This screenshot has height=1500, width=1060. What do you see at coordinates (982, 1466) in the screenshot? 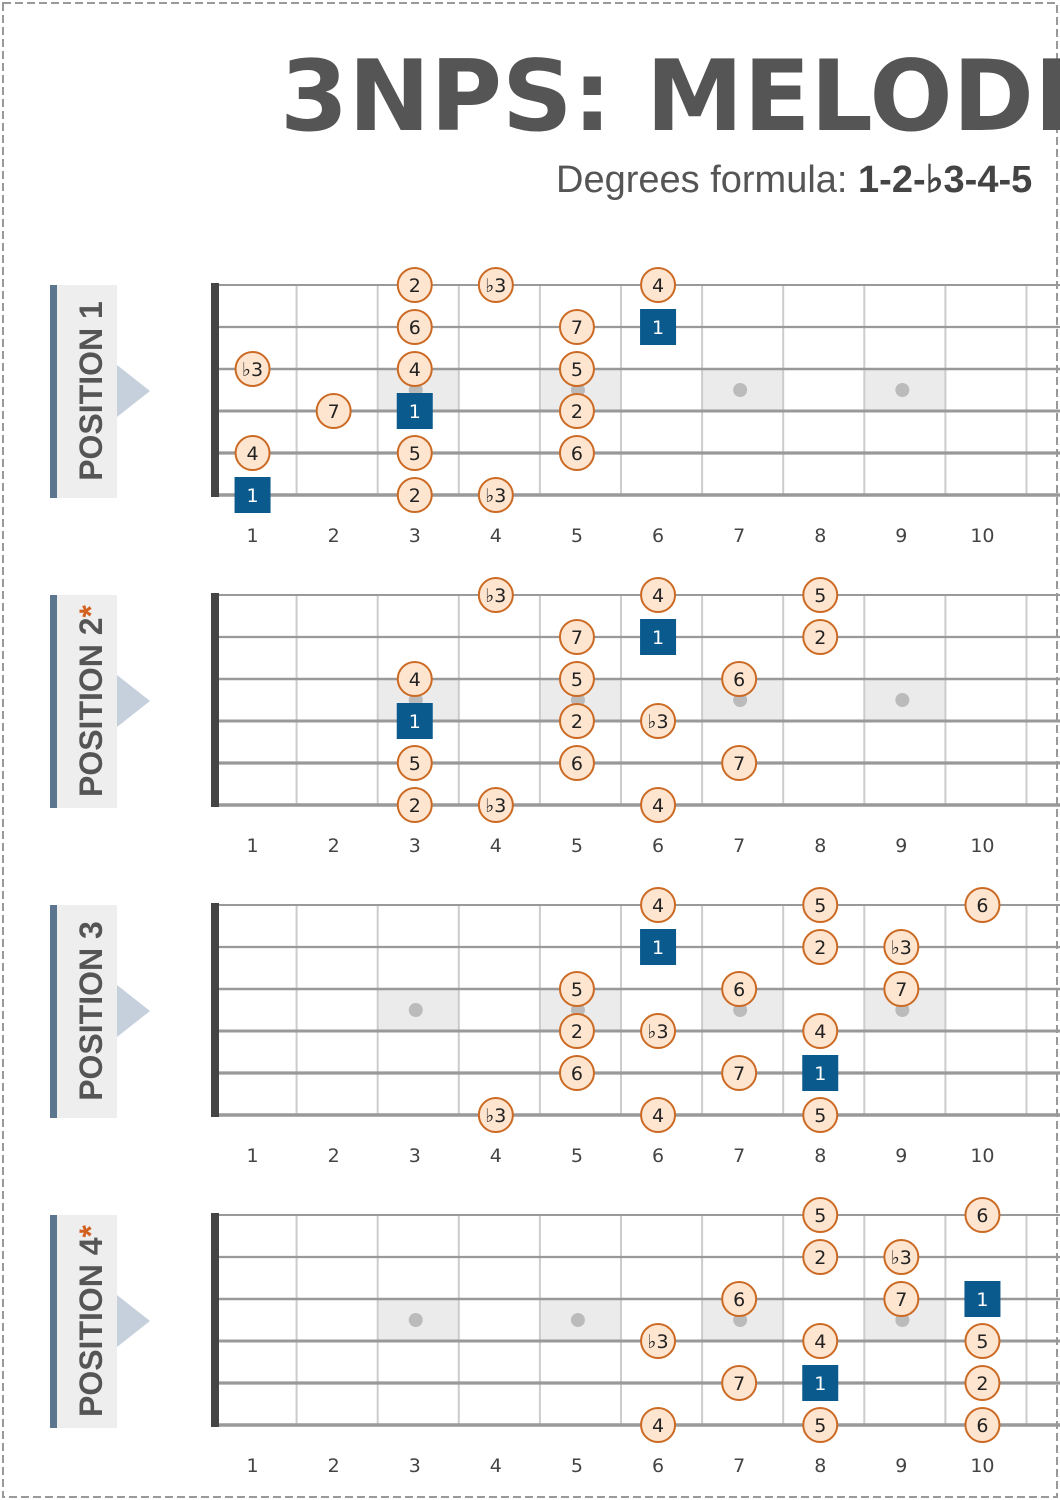
I see `fret-number: 10` at bounding box center [982, 1466].